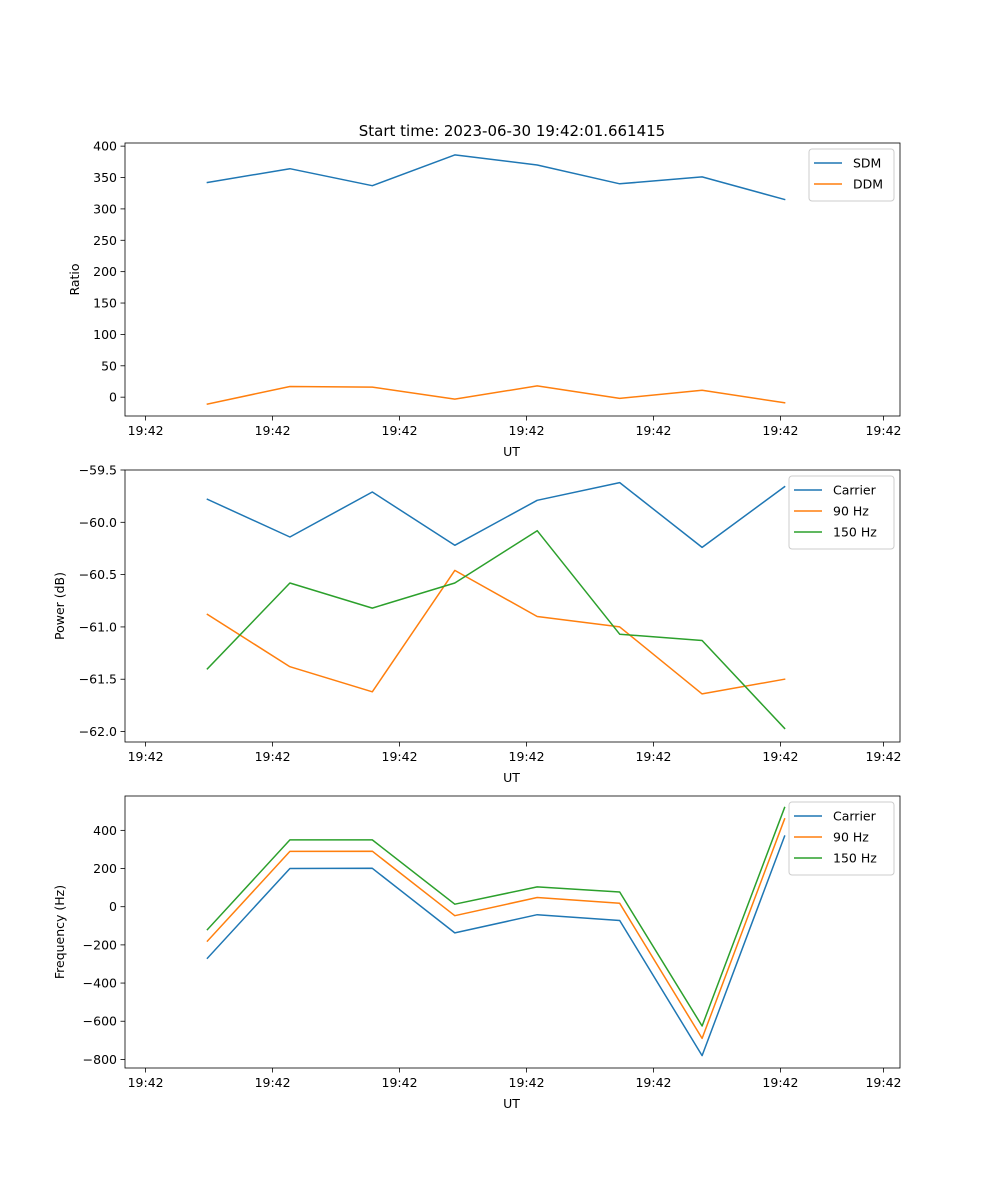 This screenshot has width=1000, height=1200. Describe the element at coordinates (105, 303) in the screenshot. I see `y-tick-label: 150` at that location.